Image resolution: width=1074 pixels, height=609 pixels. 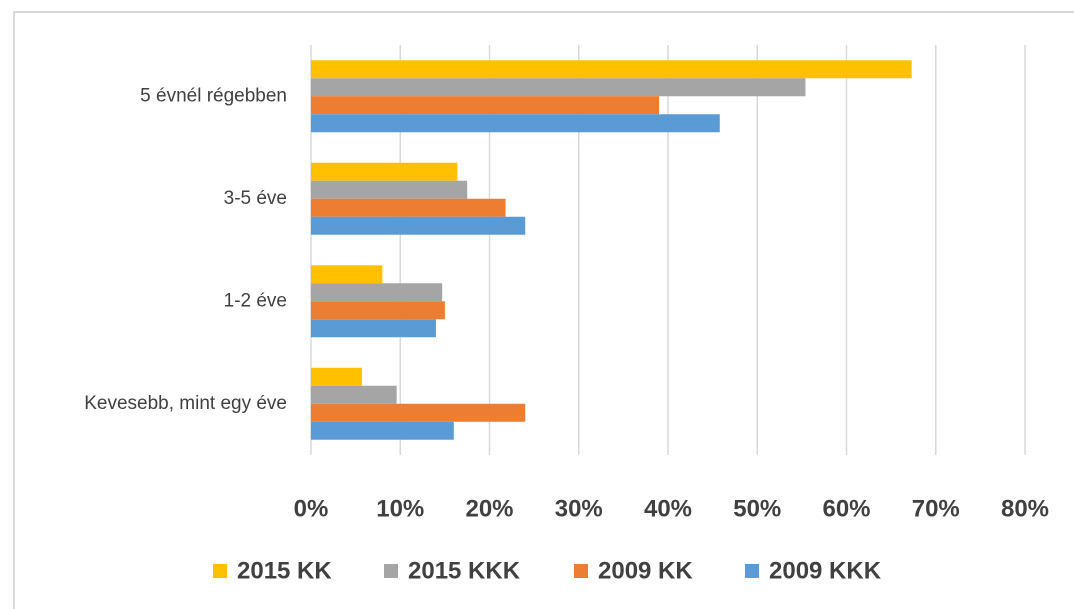 I want to click on x-tick-label: 10%, so click(x=400, y=508).